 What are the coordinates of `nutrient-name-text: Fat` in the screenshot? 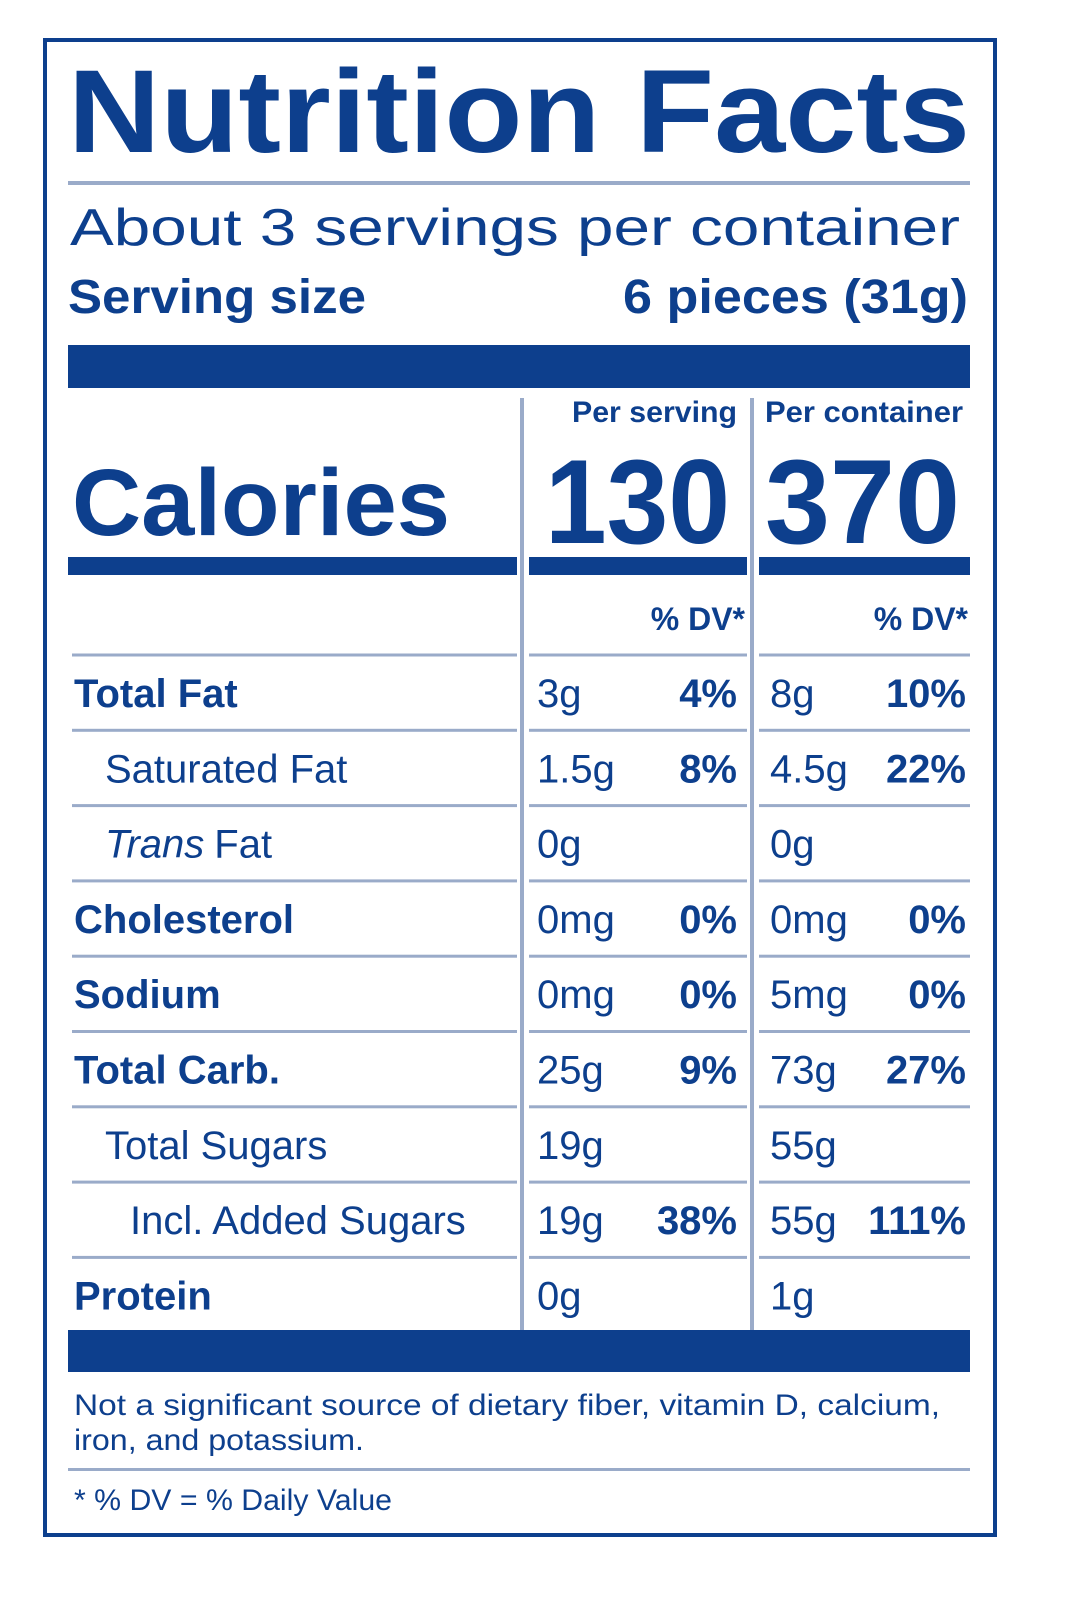 It's located at (243, 845).